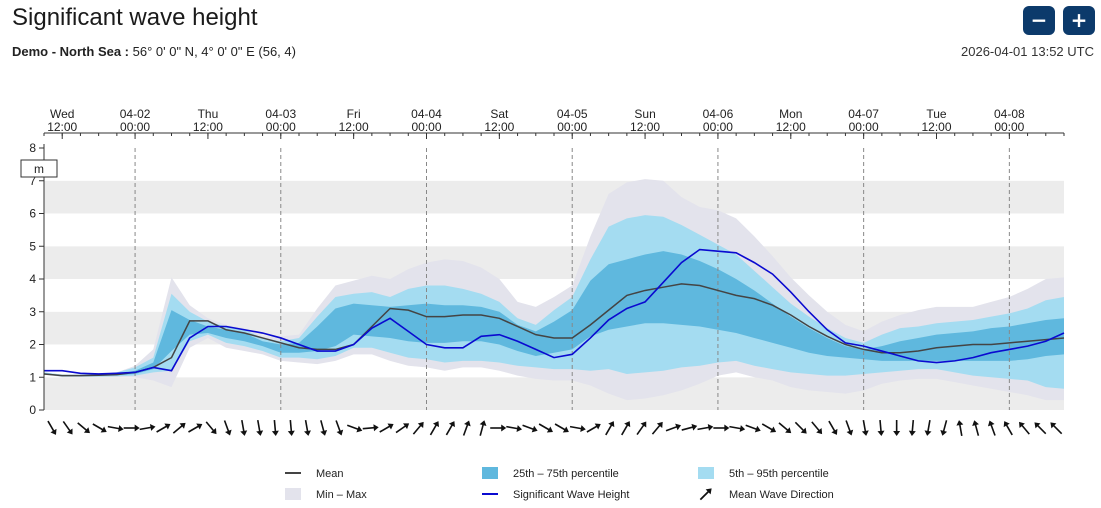  What do you see at coordinates (32, 312) in the screenshot?
I see `y-tick-label: 3` at bounding box center [32, 312].